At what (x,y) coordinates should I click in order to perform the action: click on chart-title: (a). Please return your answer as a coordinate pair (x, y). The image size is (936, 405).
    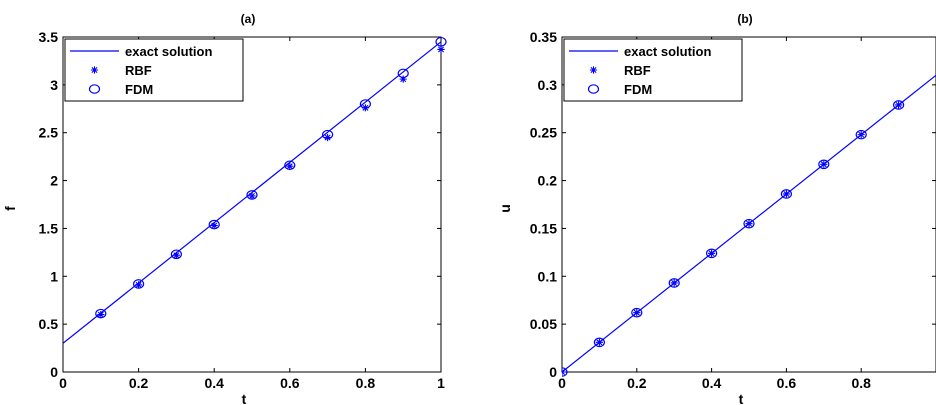
    Looking at the image, I should click on (248, 19).